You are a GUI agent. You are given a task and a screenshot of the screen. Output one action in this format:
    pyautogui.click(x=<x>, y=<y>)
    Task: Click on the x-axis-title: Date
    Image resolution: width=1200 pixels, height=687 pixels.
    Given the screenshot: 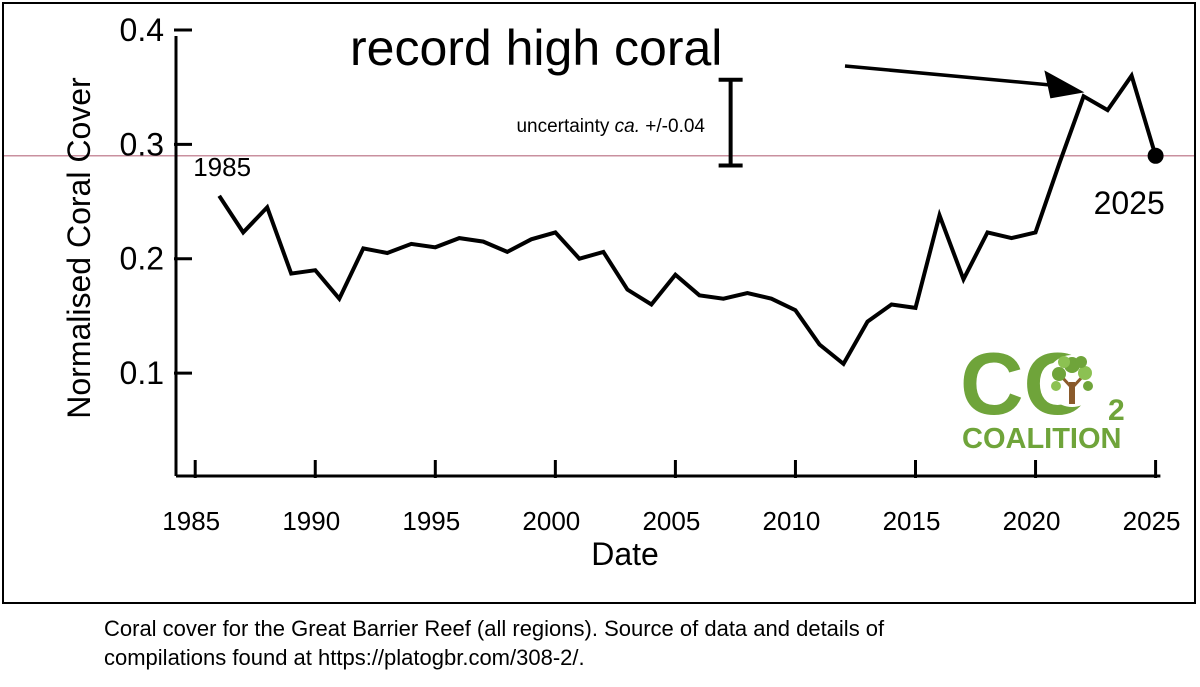 What is the action you would take?
    pyautogui.click(x=625, y=554)
    